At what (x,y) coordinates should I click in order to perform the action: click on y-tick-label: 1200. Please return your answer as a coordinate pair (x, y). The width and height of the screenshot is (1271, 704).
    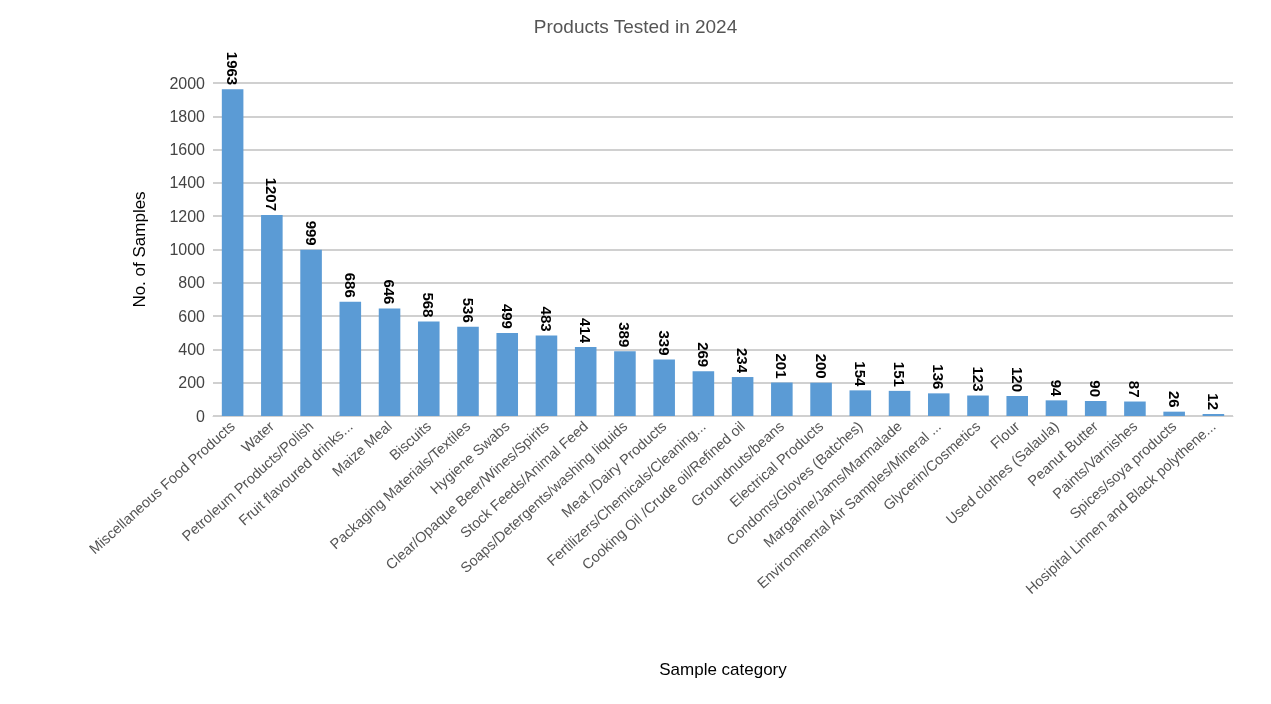
    Looking at the image, I should click on (187, 216).